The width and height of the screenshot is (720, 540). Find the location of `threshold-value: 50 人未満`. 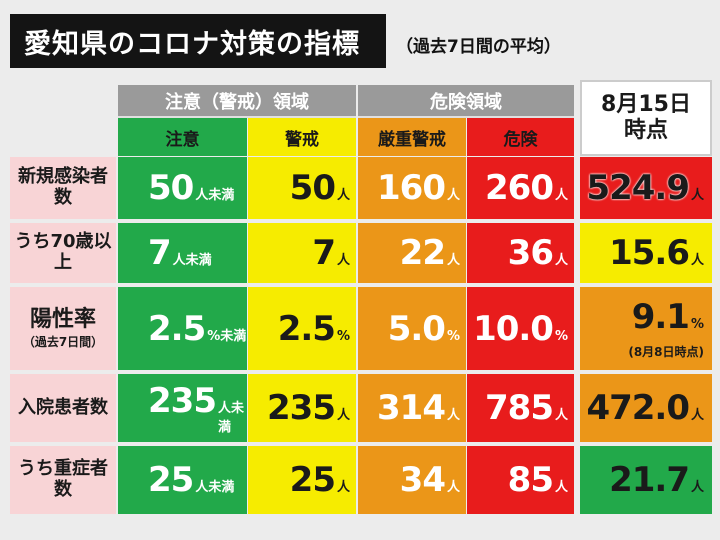

threshold-value: 50 人未満 is located at coordinates (191, 188).